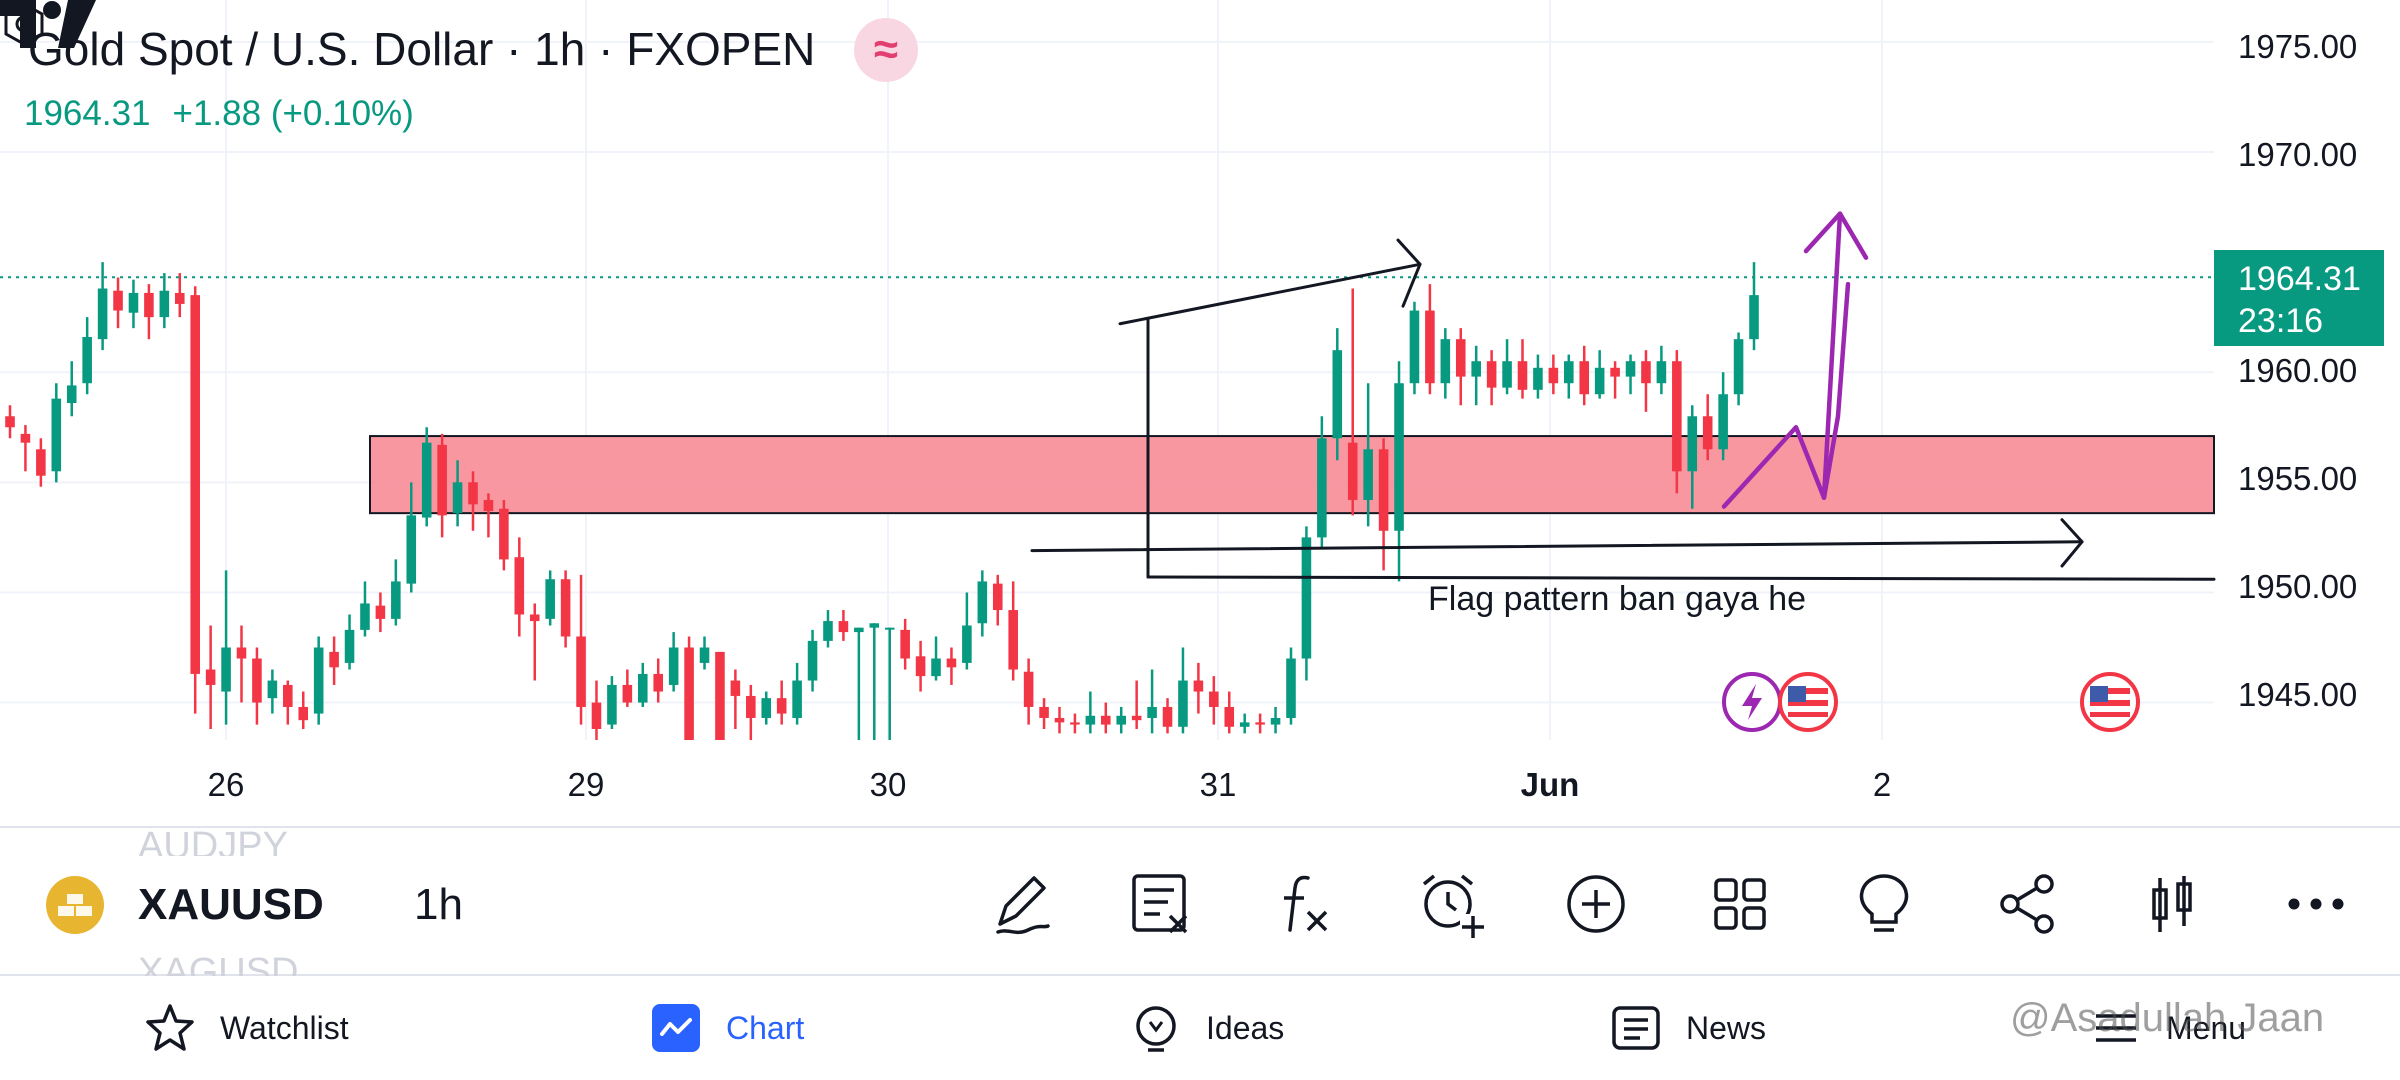 The image size is (2400, 1080). I want to click on nav-ideas: Ideas, so click(1207, 1028).